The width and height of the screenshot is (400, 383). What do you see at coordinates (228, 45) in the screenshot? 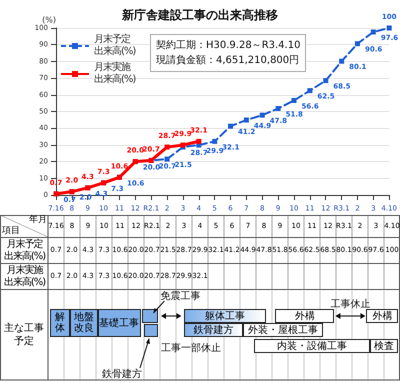
I see `annotation: 契約工期：H30.9.28～R3.4.10` at bounding box center [228, 45].